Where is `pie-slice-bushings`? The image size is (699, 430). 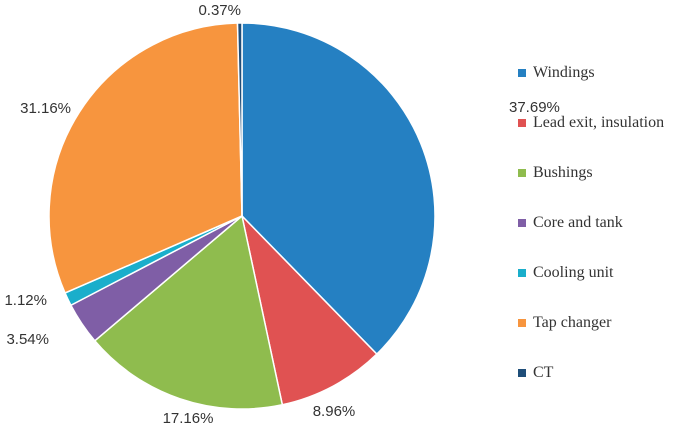 pie-slice-bushings is located at coordinates (188, 312).